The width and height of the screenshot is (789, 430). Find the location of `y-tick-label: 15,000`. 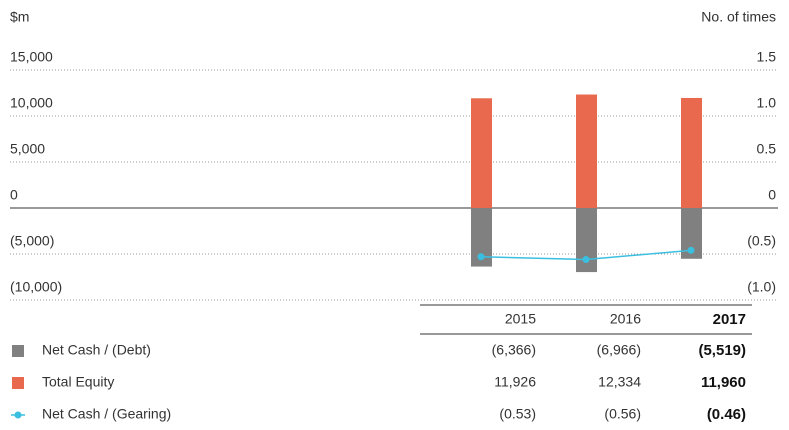

y-tick-label: 15,000 is located at coordinates (31, 57).